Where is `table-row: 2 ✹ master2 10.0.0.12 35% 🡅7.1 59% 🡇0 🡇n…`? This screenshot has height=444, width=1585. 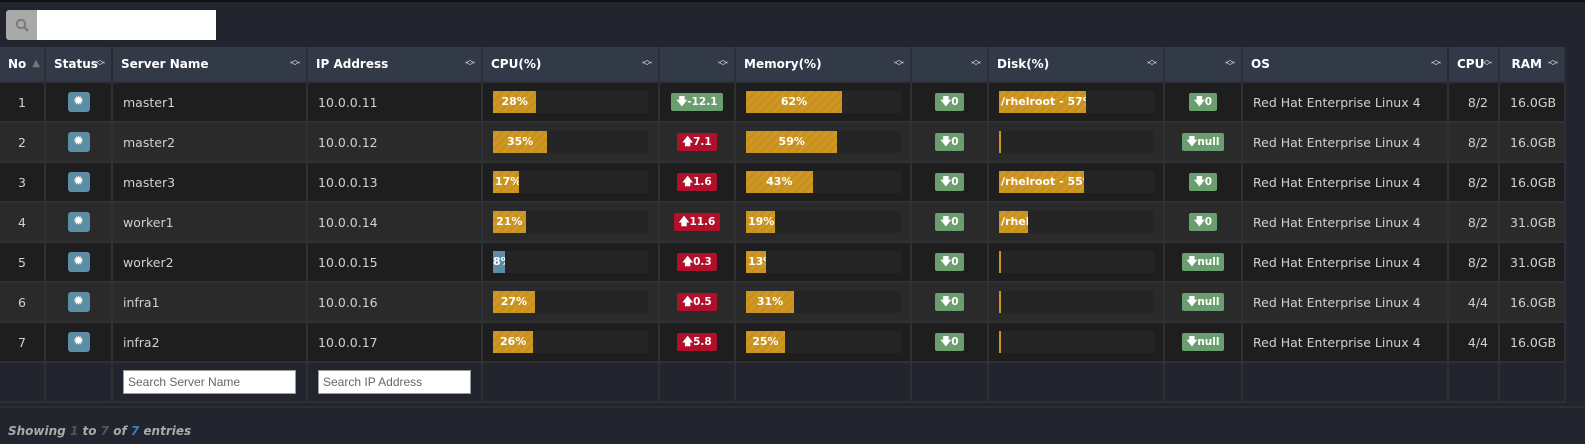 table-row: 2 ✹ master2 10.0.0.12 35% 🡅7.1 59% 🡇0 🡇n… is located at coordinates (783, 142).